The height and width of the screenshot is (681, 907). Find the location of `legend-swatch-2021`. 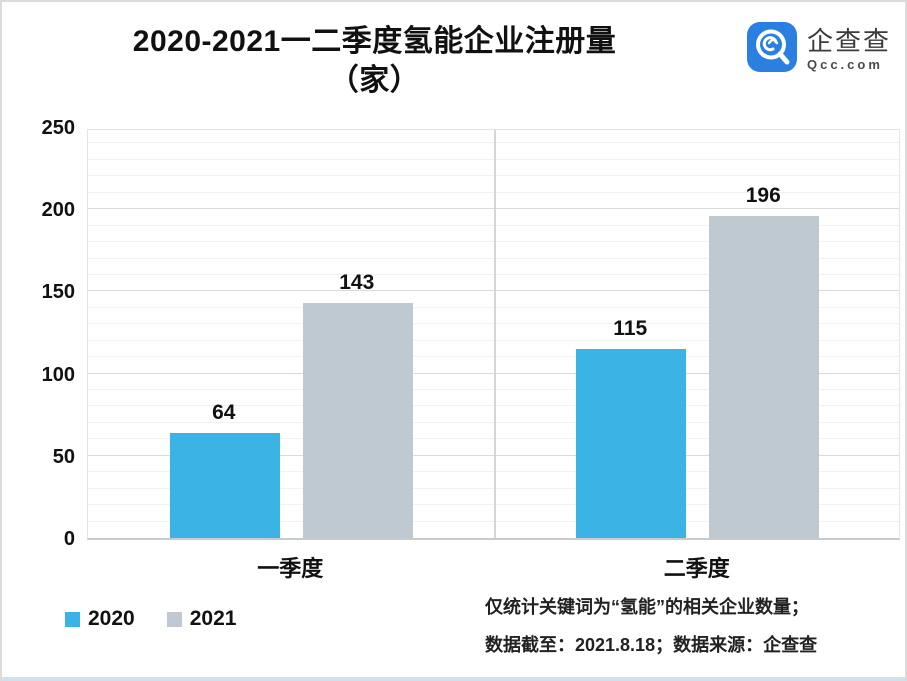

legend-swatch-2021 is located at coordinates (174, 619).